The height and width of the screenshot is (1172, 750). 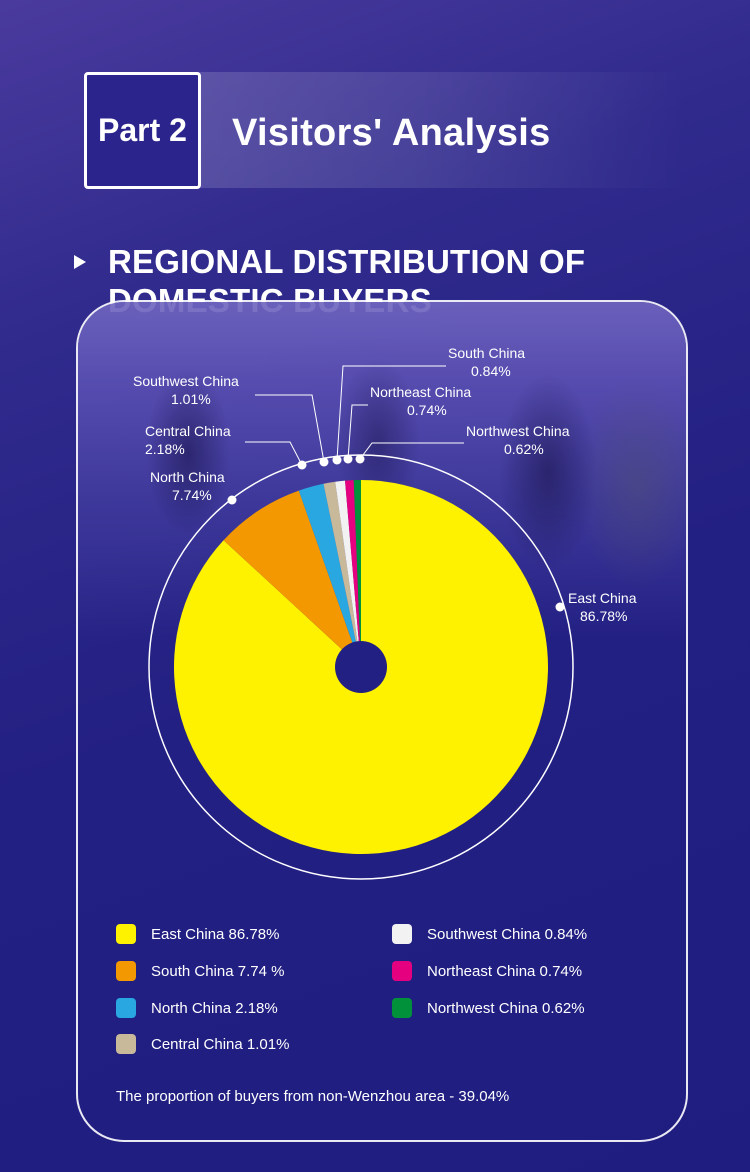 I want to click on data-label-value: 86.78%, so click(x=603, y=616).